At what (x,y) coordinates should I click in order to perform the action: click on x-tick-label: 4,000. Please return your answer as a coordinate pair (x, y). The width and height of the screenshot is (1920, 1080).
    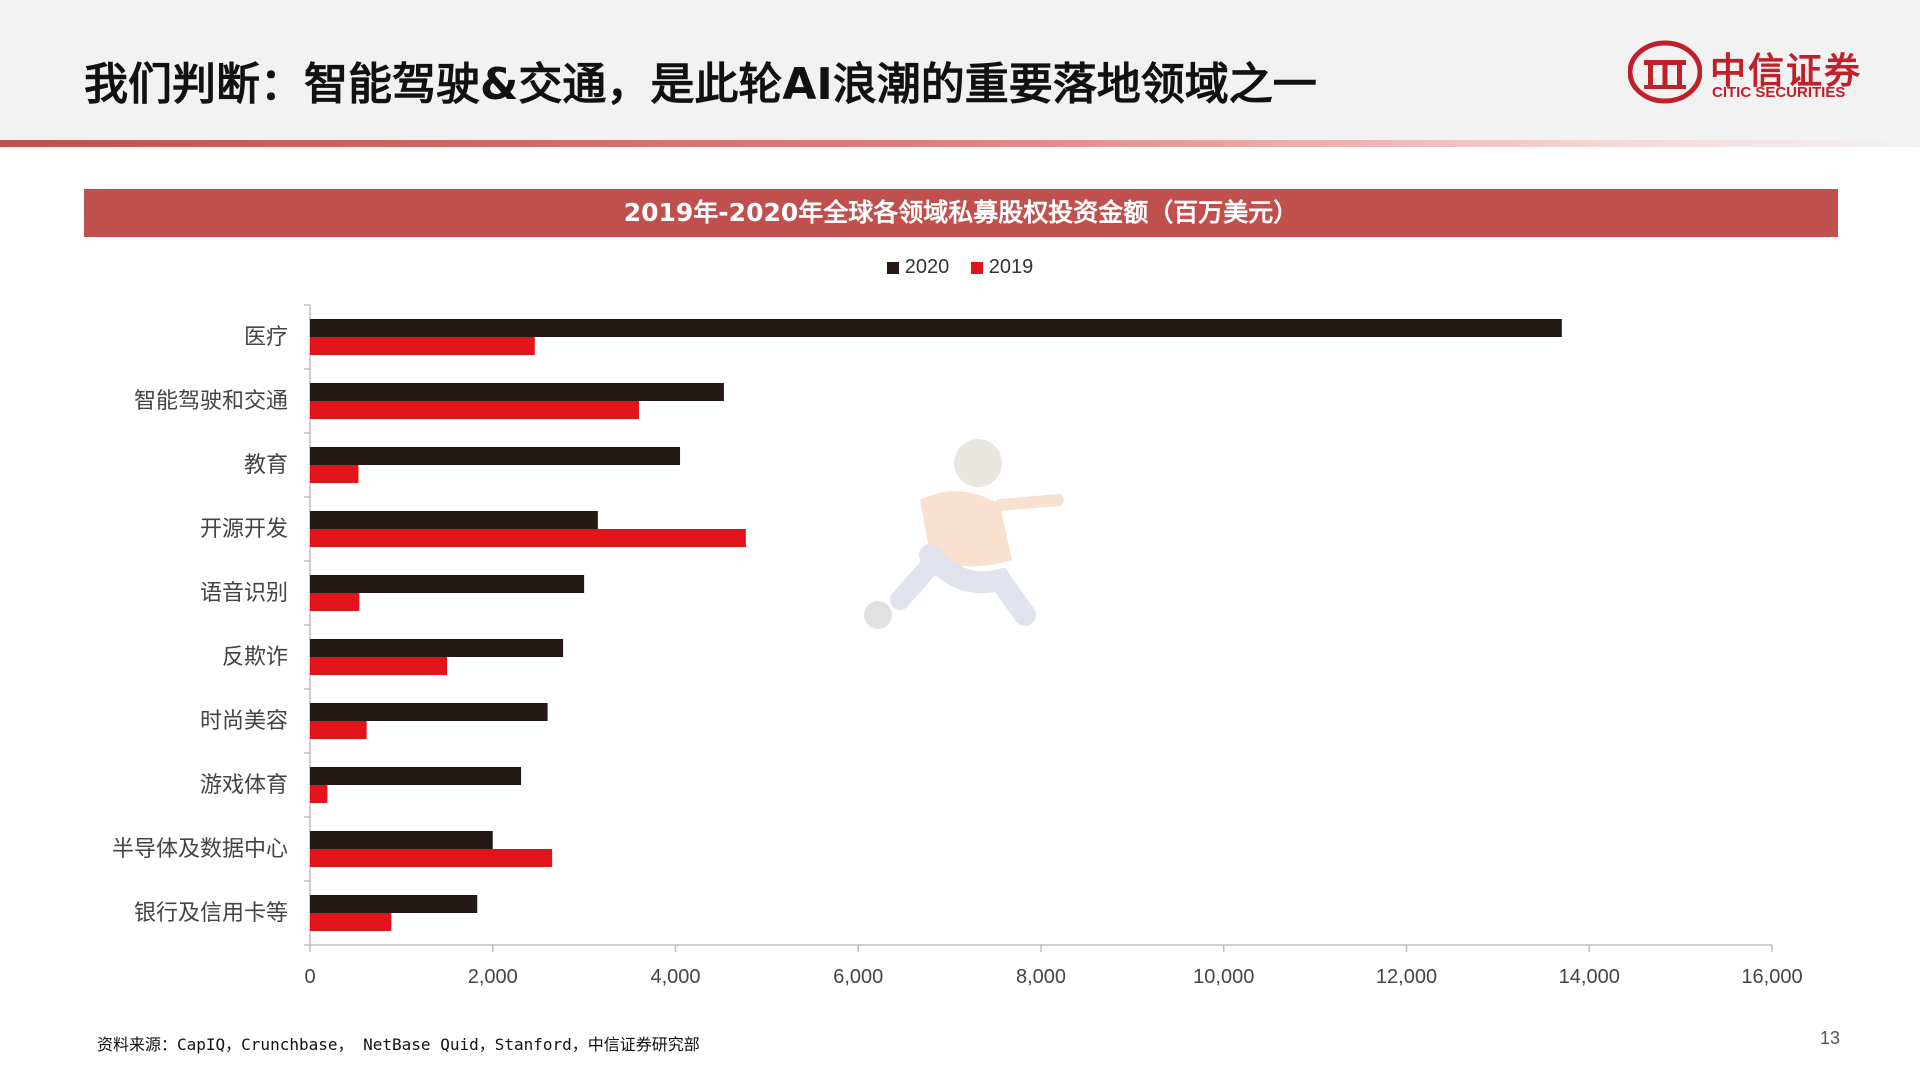
    Looking at the image, I should click on (675, 977).